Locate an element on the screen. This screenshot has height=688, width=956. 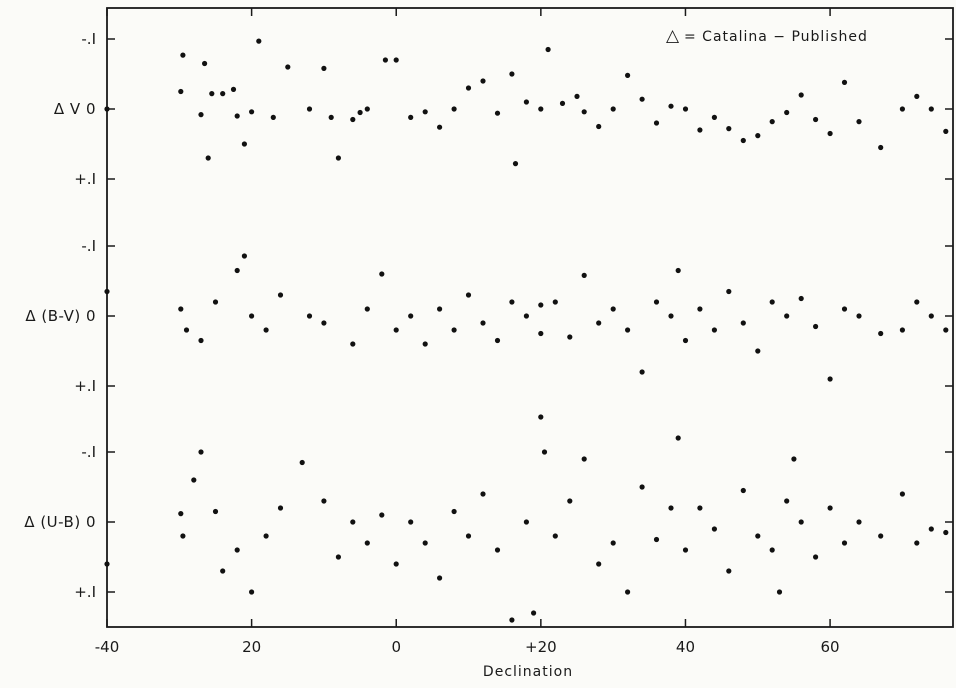
x-tick-label: +20 is located at coordinates (541, 647).